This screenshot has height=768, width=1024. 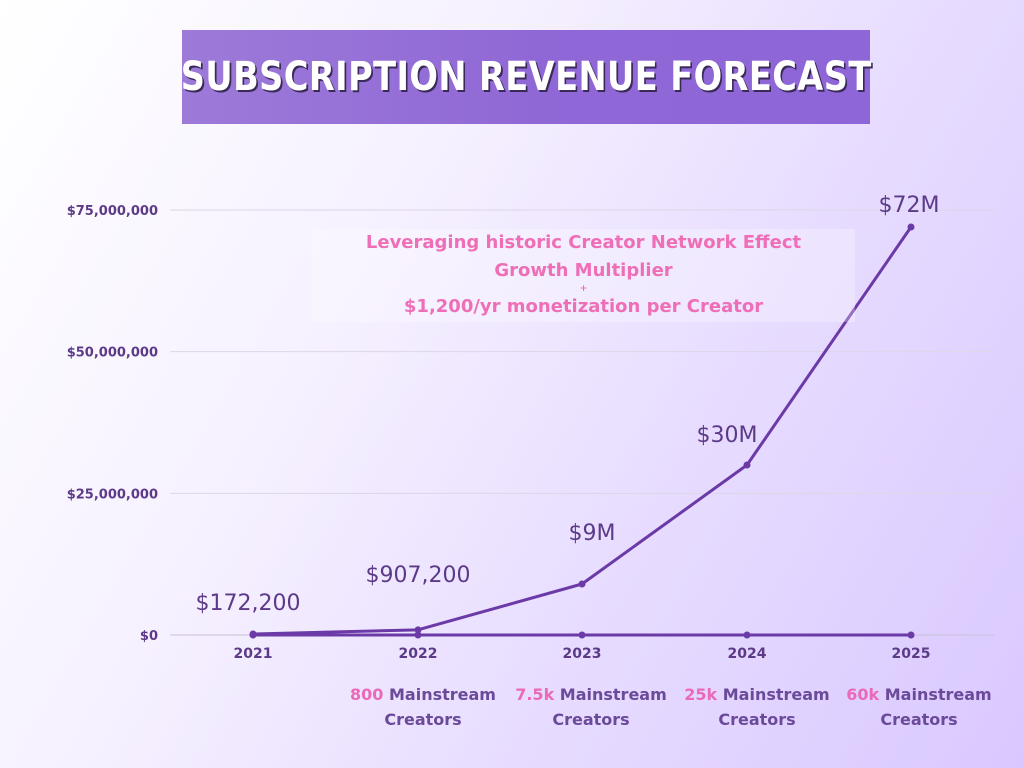 I want to click on creator-label-2024: 25k Mainstream Creators, so click(x=757, y=707).